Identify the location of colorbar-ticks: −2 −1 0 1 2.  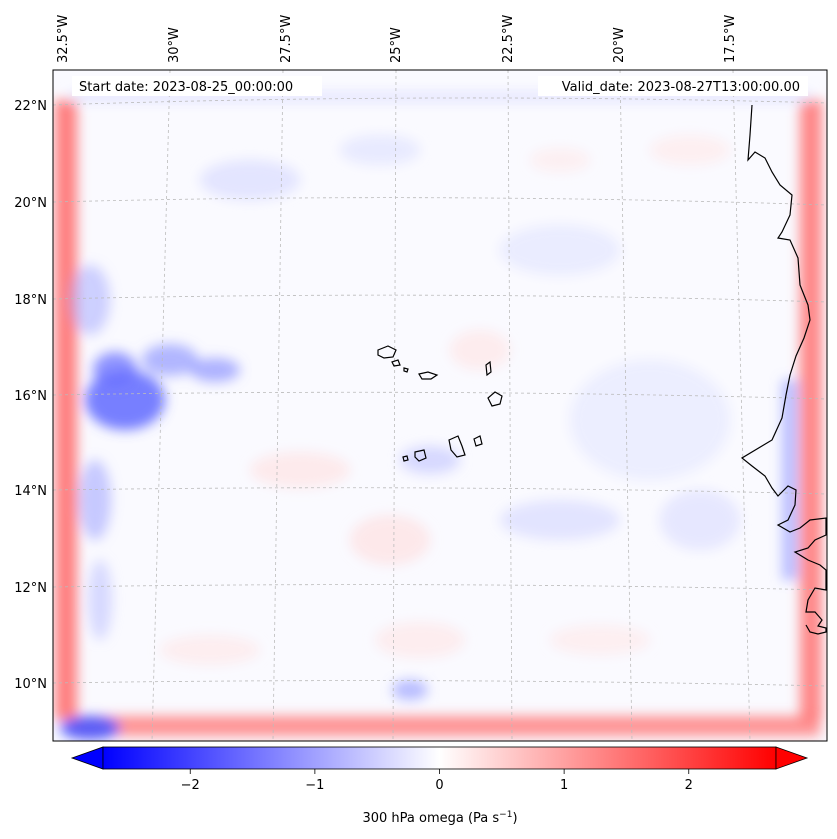
(437, 781).